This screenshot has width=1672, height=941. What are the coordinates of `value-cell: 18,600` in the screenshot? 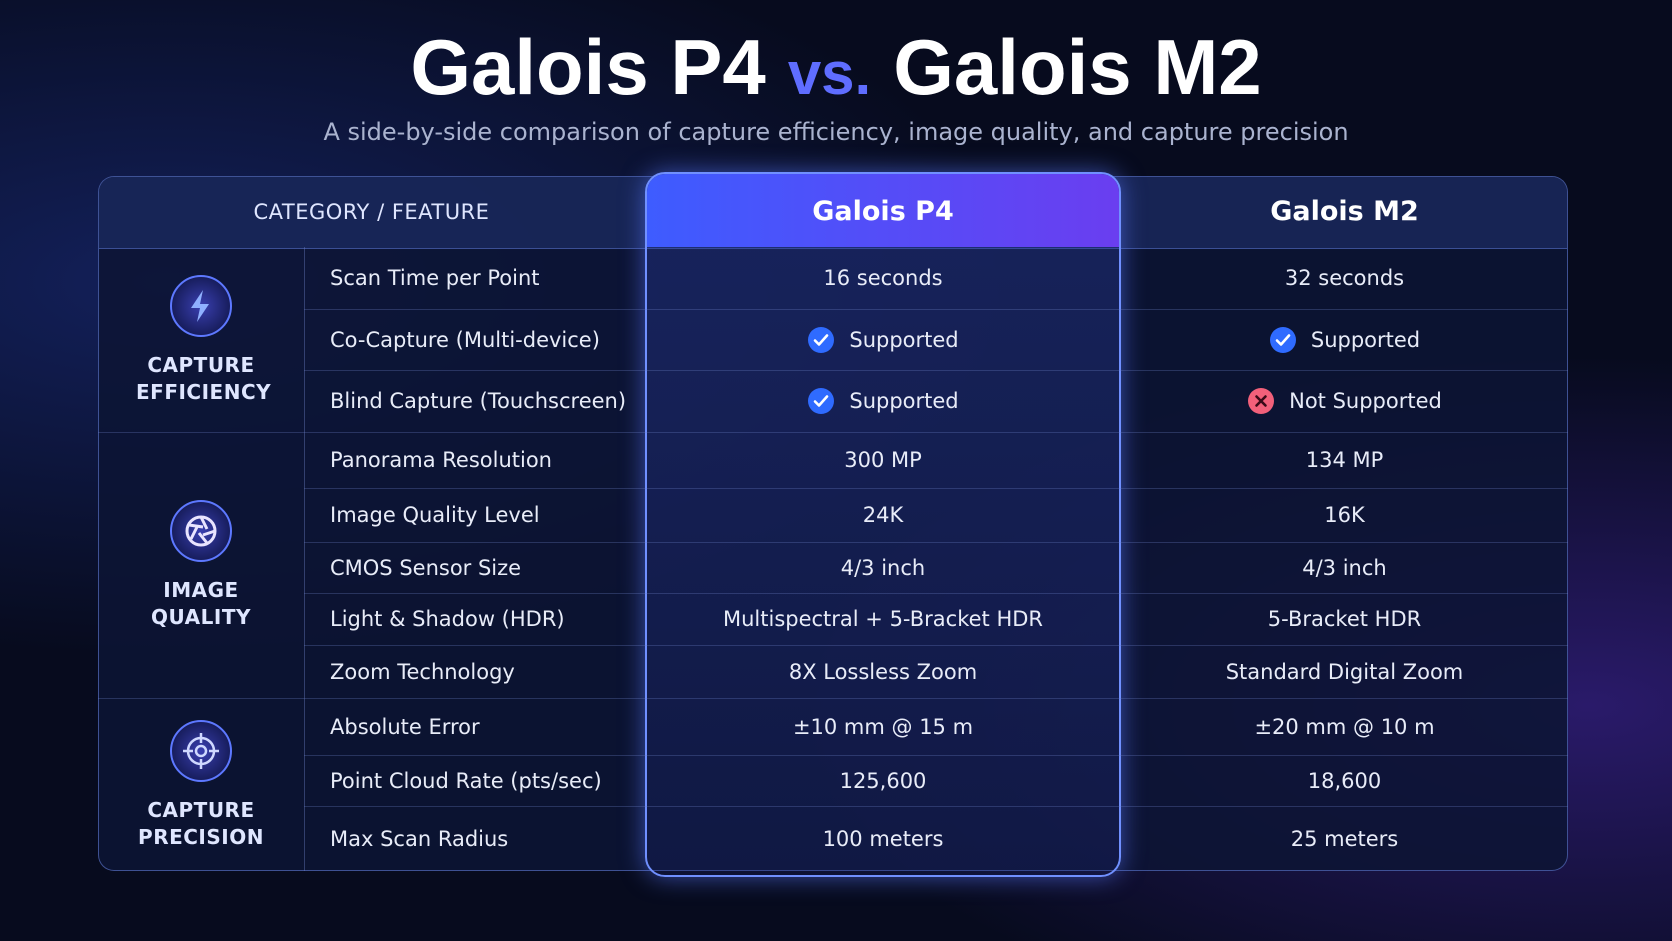 It's located at (1344, 780).